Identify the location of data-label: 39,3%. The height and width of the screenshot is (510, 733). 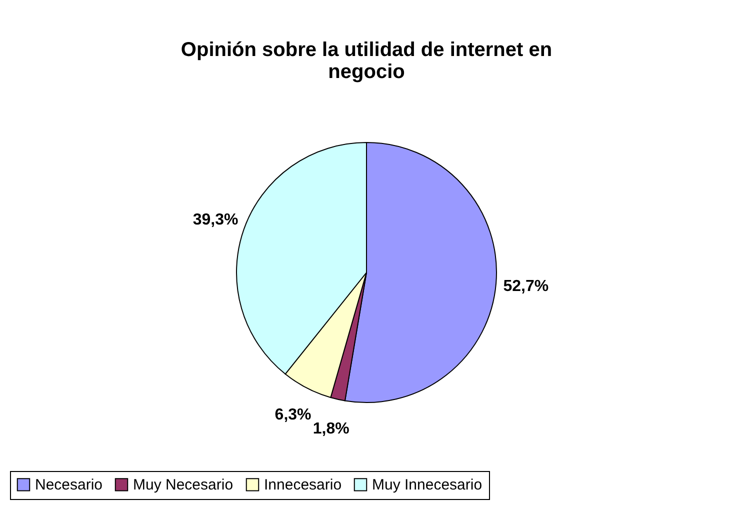
(215, 220).